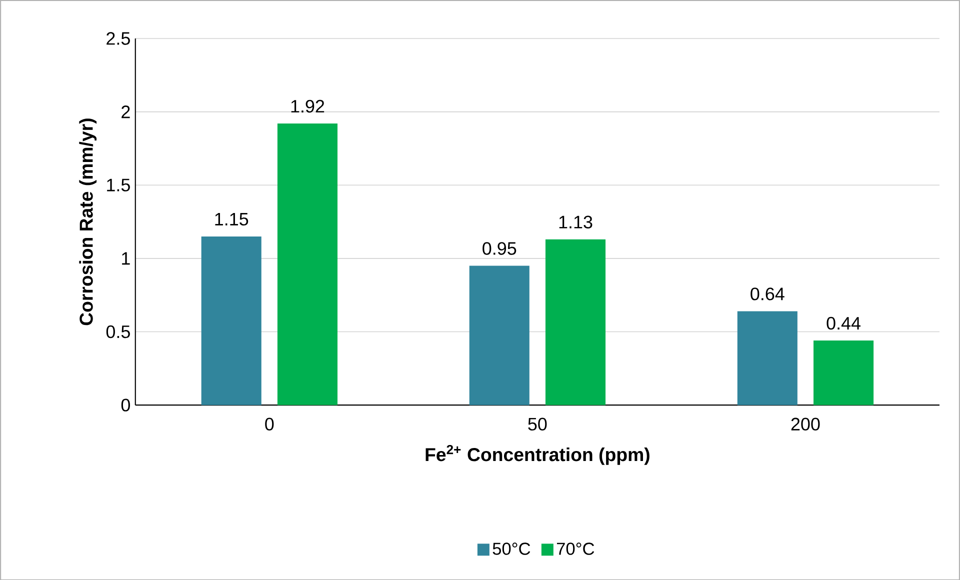 The height and width of the screenshot is (580, 960). What do you see at coordinates (511, 548) in the screenshot?
I see `legend-label: 50°C` at bounding box center [511, 548].